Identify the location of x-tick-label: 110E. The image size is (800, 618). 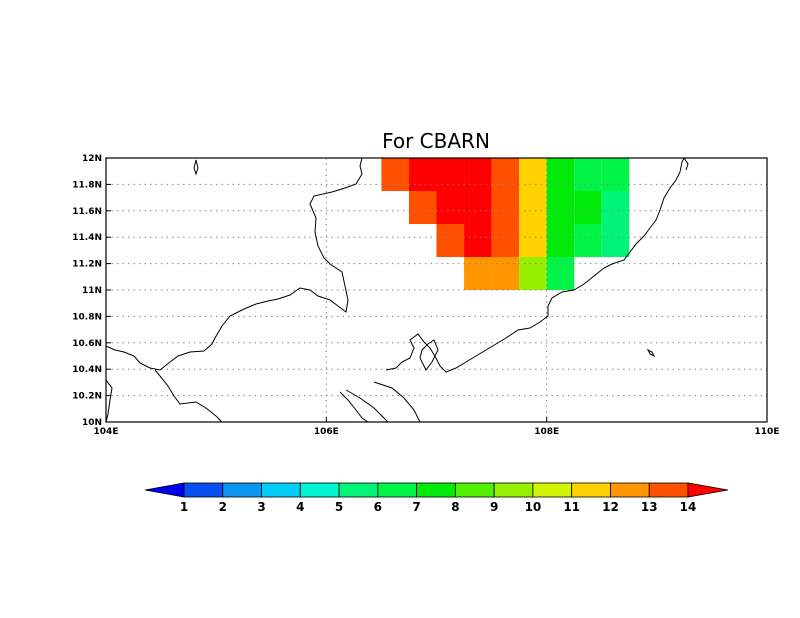
(767, 432).